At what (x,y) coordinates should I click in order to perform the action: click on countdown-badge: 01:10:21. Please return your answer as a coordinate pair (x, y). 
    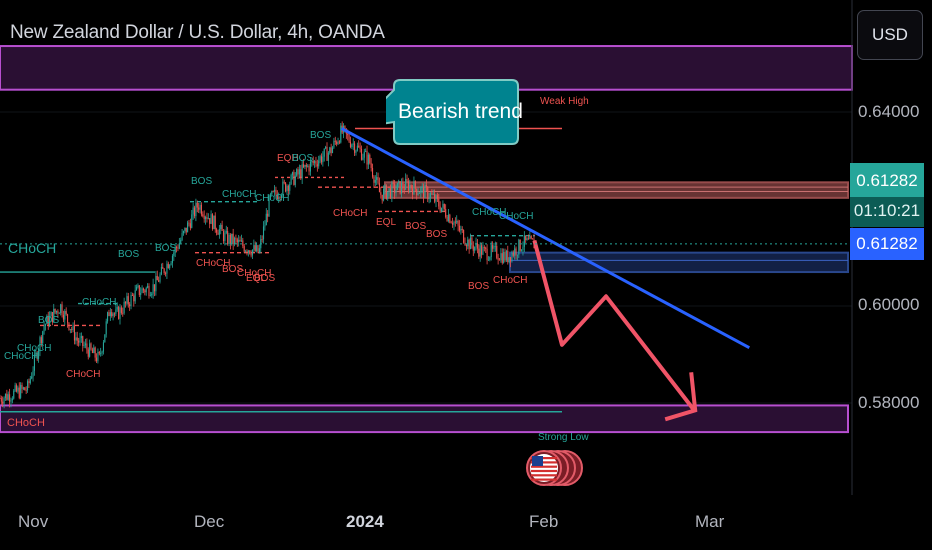
    Looking at the image, I should click on (887, 212).